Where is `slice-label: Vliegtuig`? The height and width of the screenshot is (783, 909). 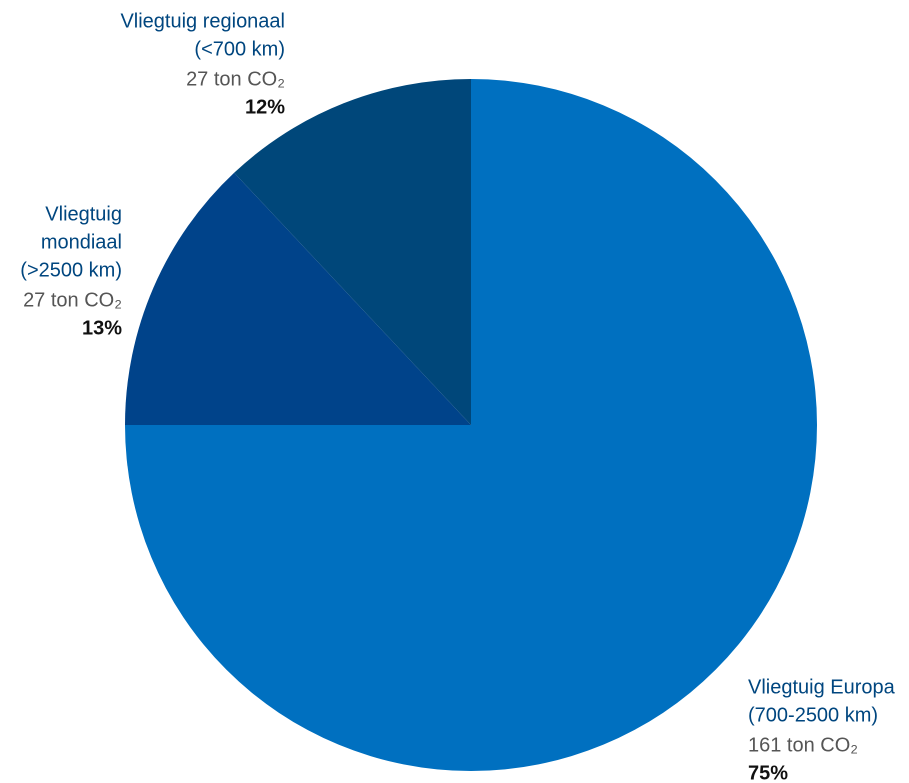
slice-label: Vliegtuig is located at coordinates (83, 214).